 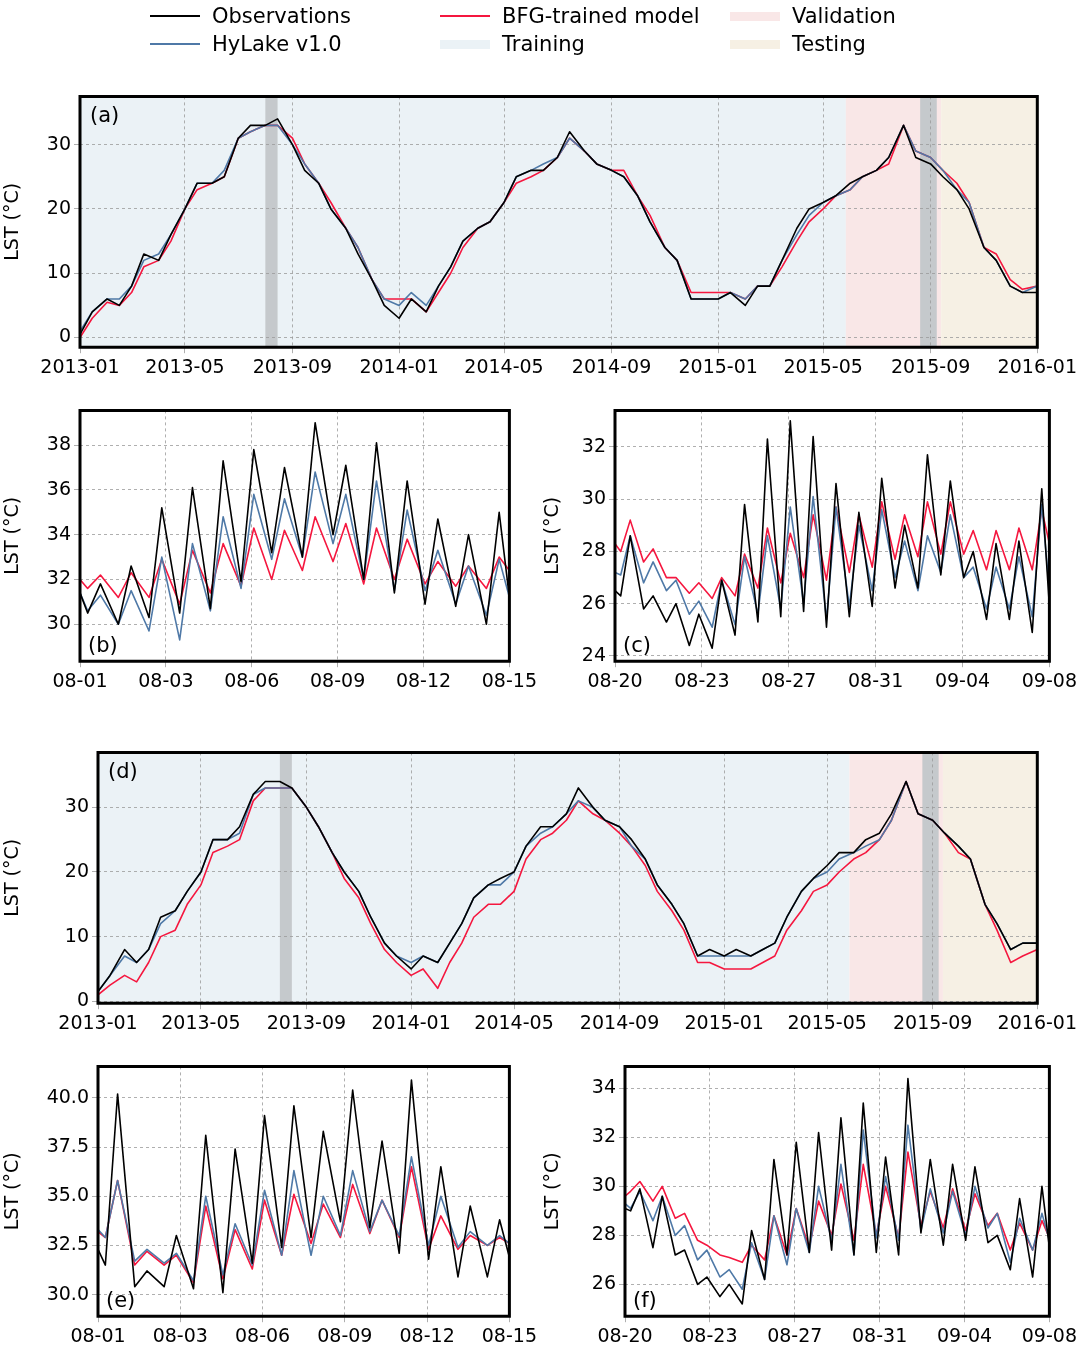 What do you see at coordinates (593, 653) in the screenshot?
I see `y-tick-label: 24` at bounding box center [593, 653].